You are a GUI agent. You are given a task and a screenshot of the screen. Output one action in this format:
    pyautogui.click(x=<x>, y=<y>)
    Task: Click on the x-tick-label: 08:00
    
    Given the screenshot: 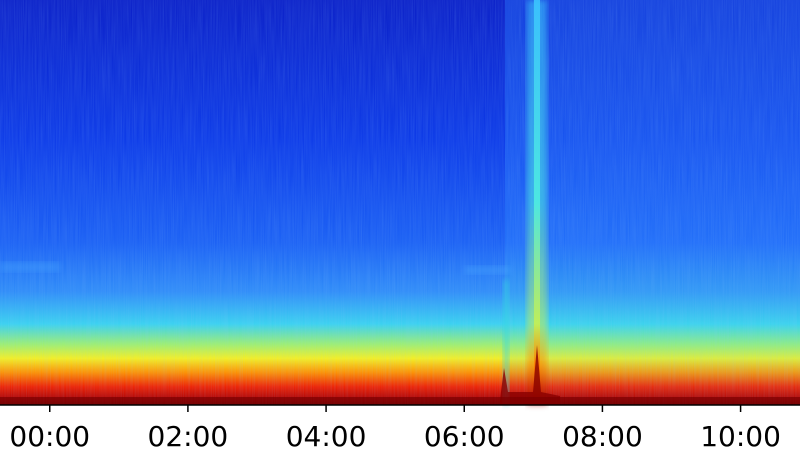 What is the action you would take?
    pyautogui.click(x=602, y=435)
    